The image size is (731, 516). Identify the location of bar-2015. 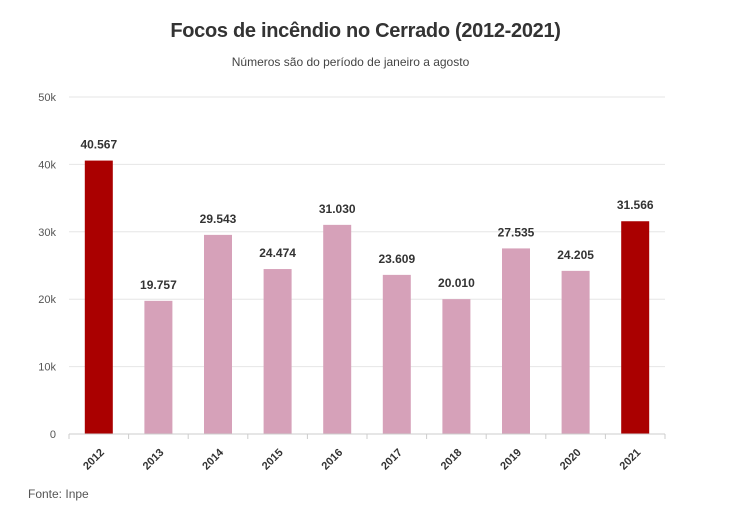
(277, 351).